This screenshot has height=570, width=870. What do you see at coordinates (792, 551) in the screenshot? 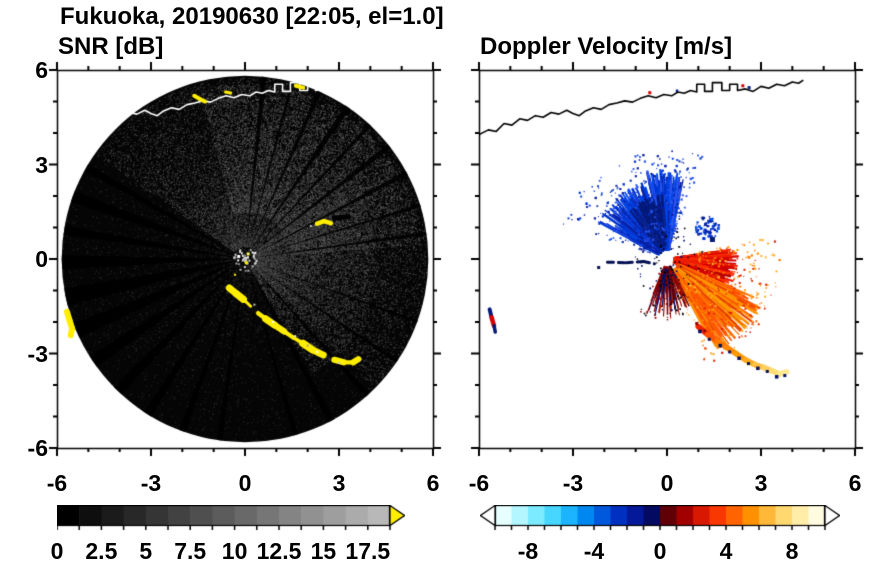
I see `colorbar-tick-label: 8` at bounding box center [792, 551].